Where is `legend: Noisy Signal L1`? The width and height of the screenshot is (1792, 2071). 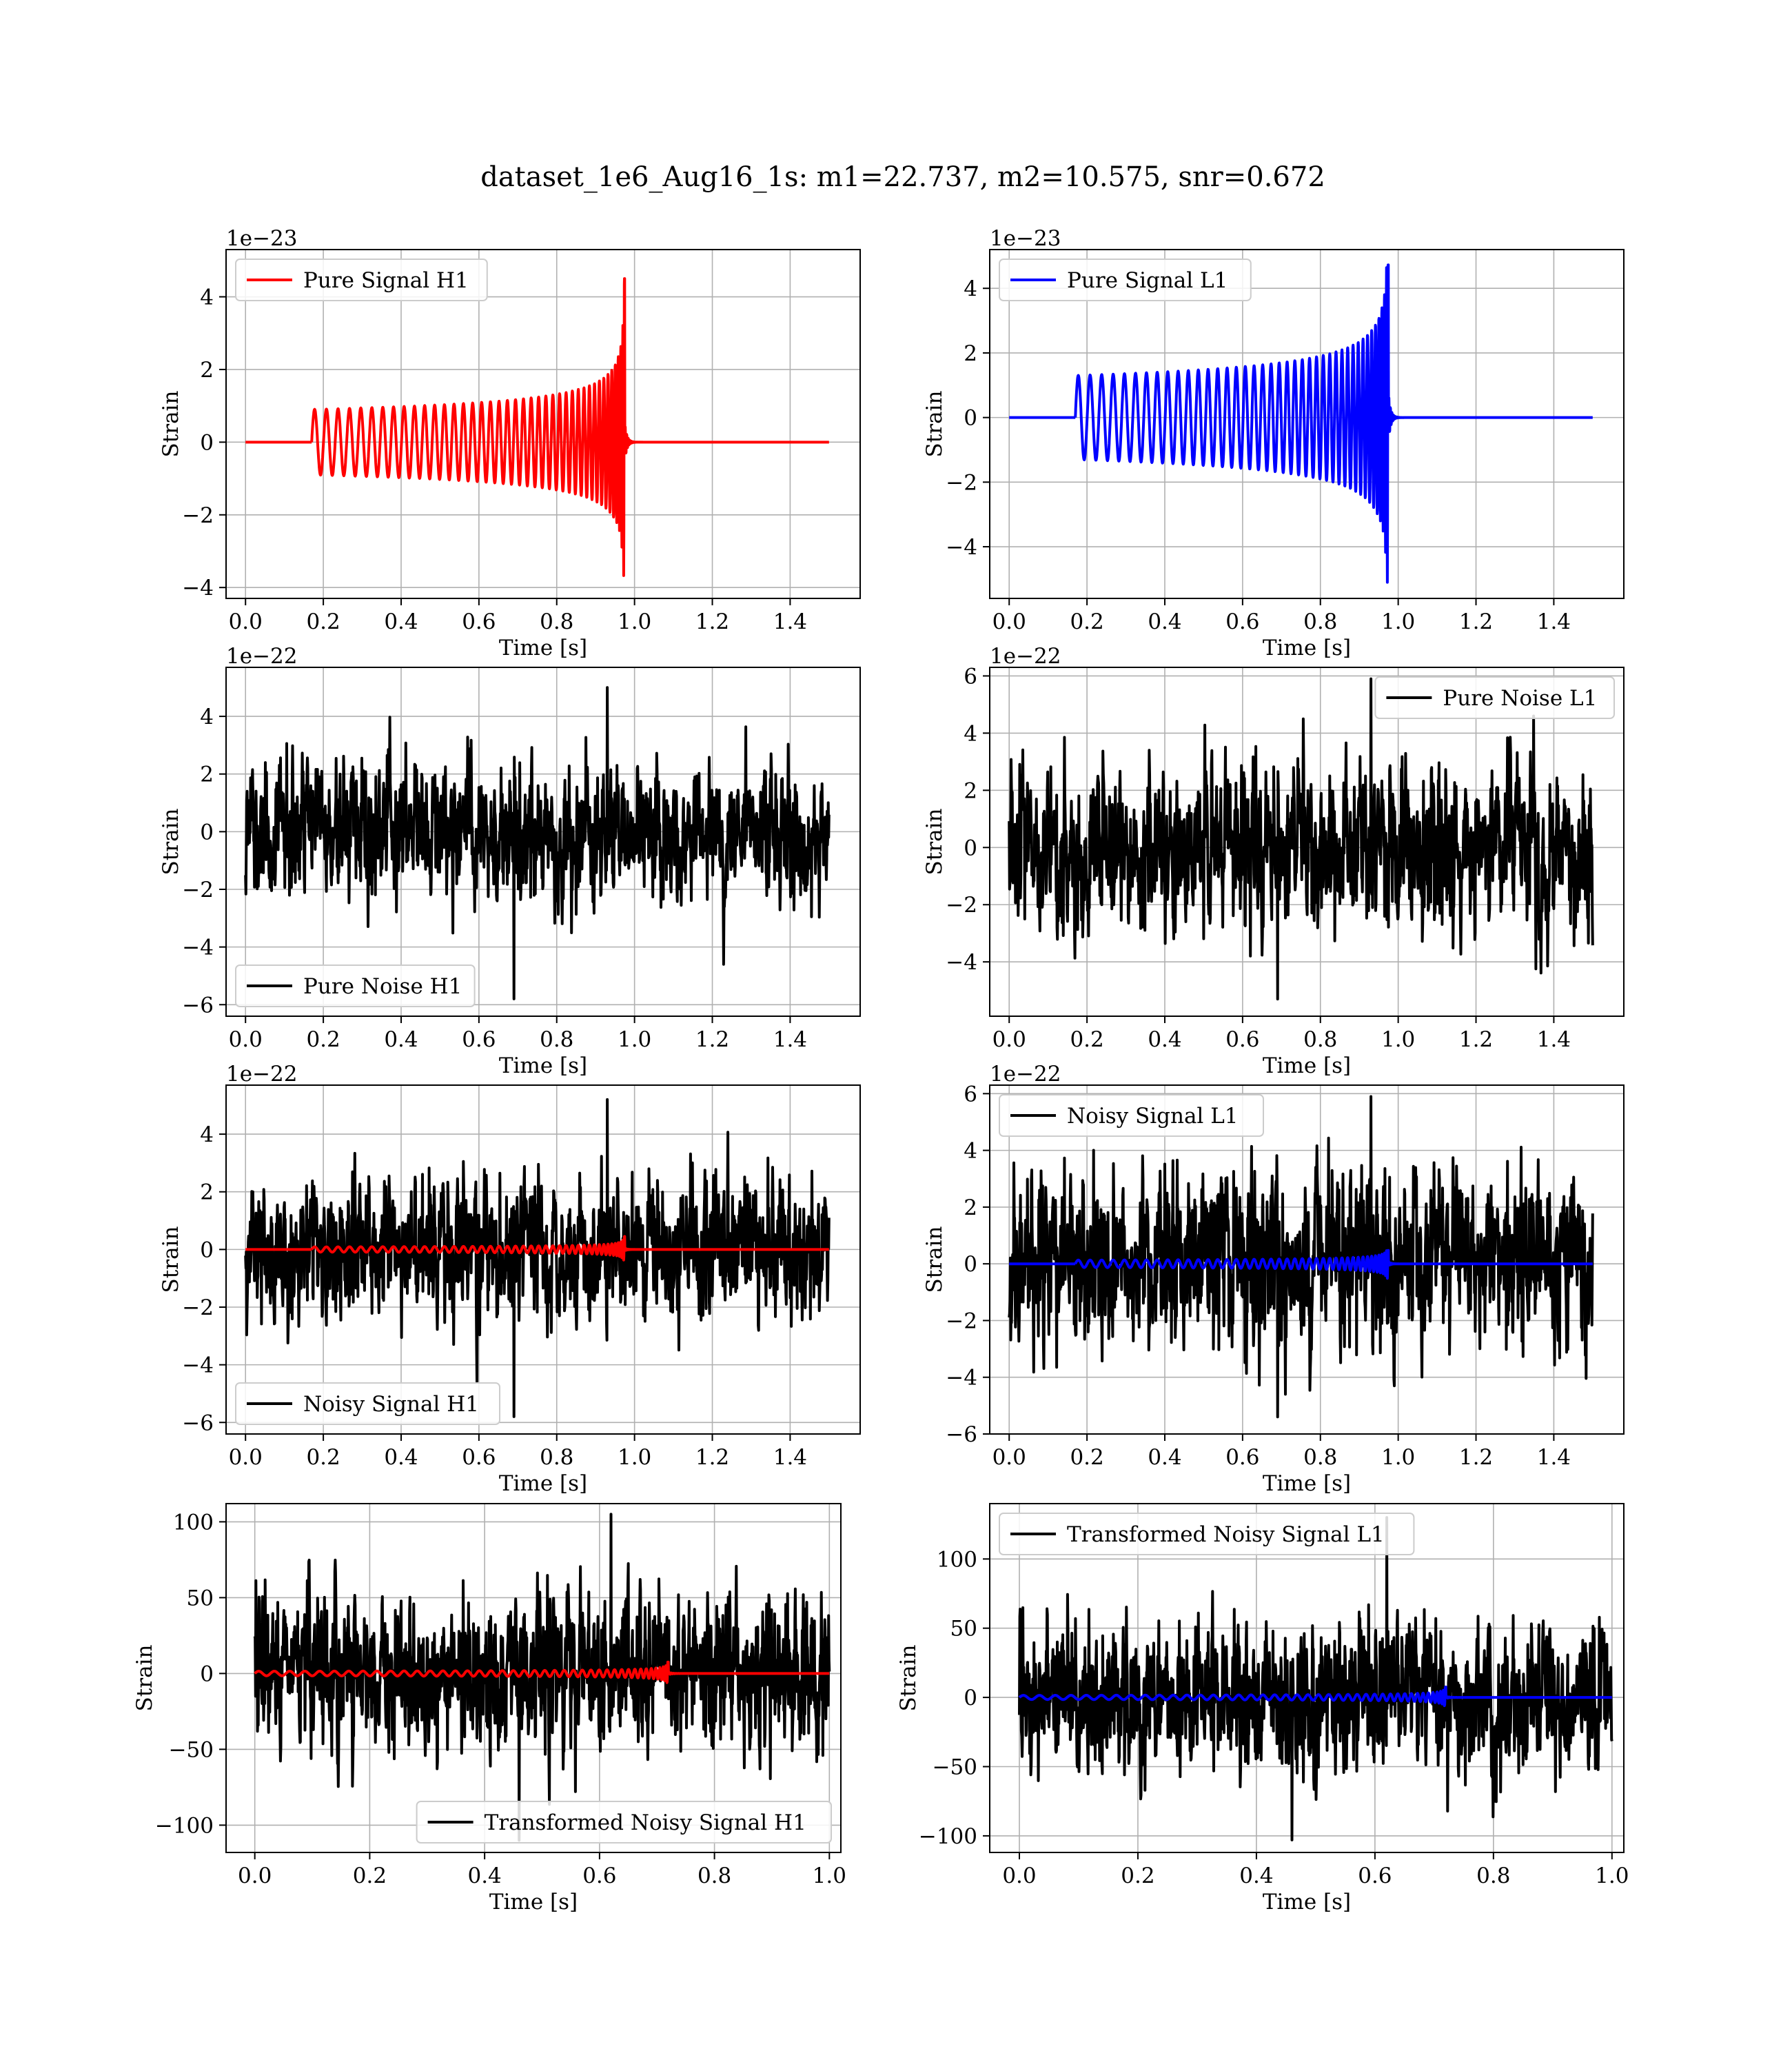
legend: Noisy Signal L1 is located at coordinates (1131, 1115).